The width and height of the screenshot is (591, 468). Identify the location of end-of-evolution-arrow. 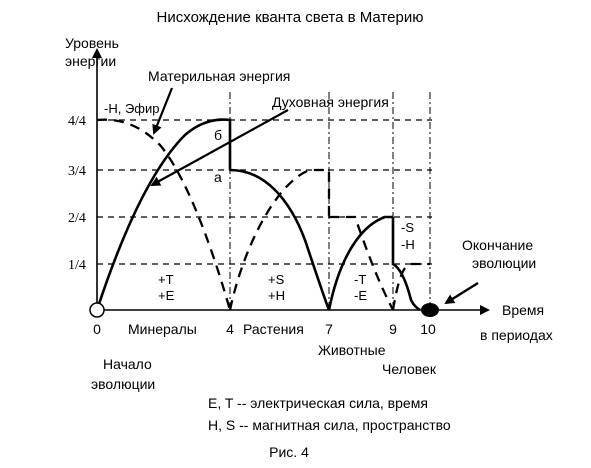
(461, 293).